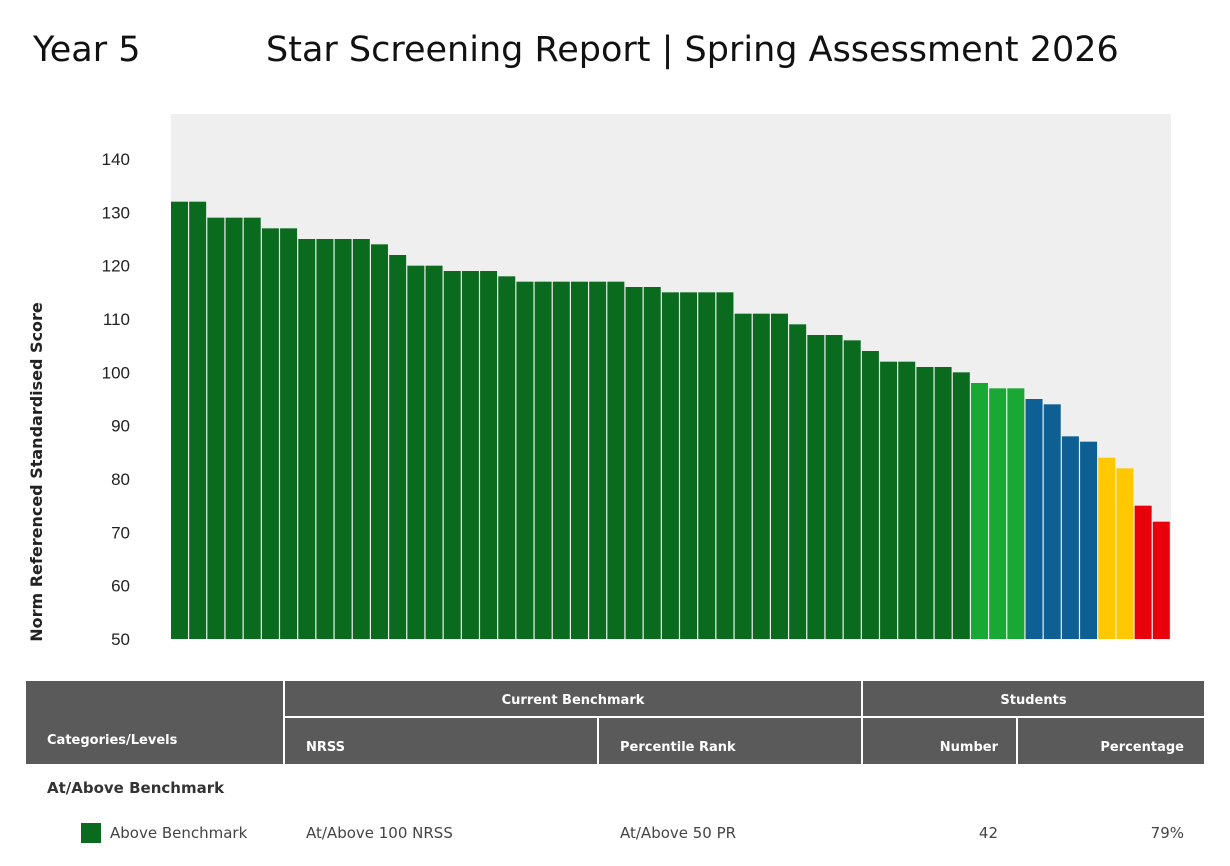 This screenshot has height=866, width=1230. Describe the element at coordinates (678, 747) in the screenshot. I see `header-percentile-rank: Percentile Rank` at that location.